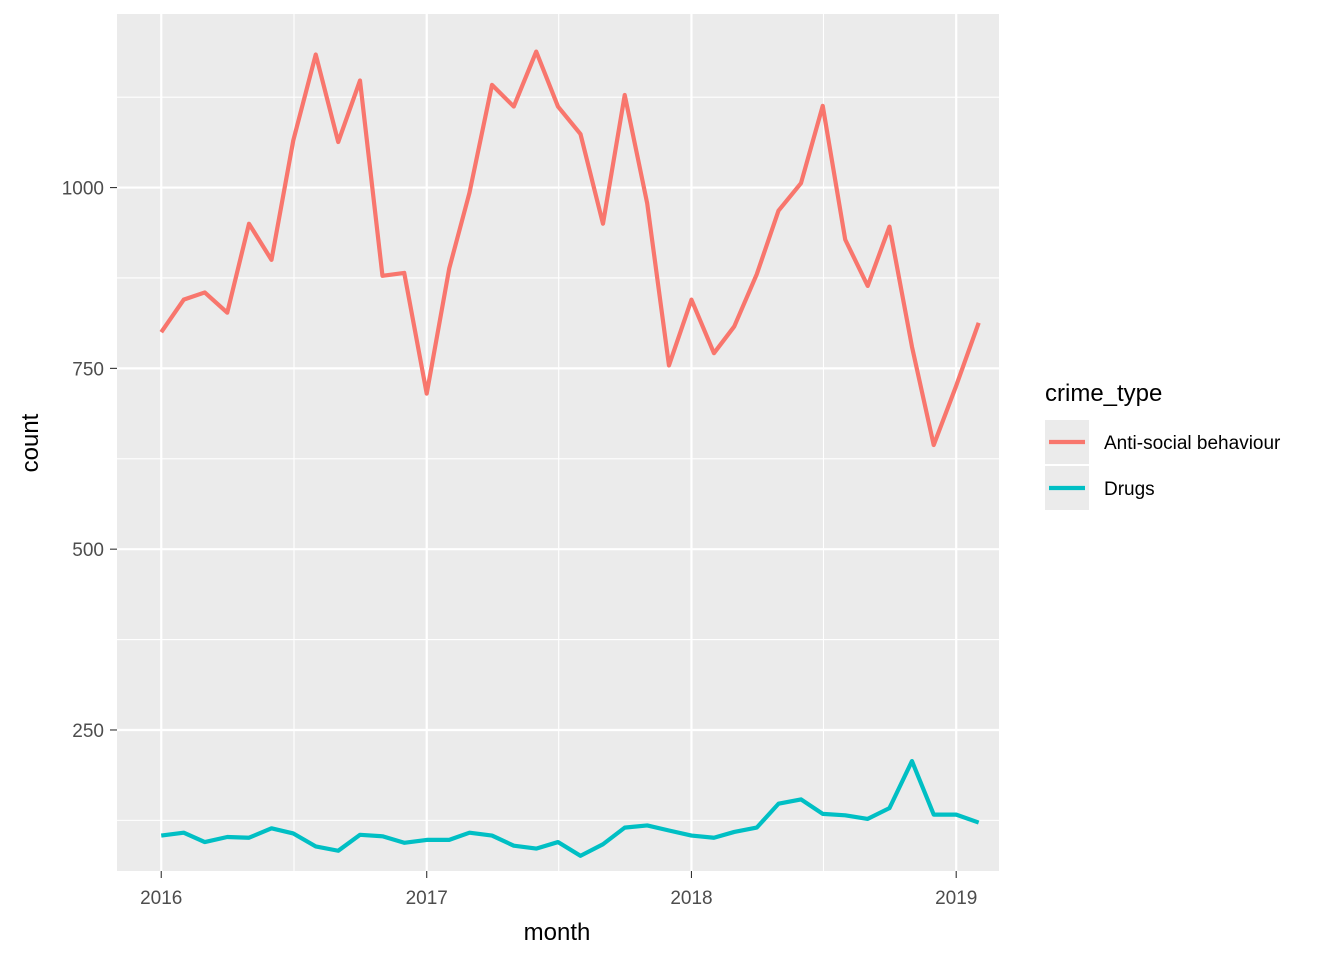  I want to click on y-tick-label: 1000, so click(83, 189).